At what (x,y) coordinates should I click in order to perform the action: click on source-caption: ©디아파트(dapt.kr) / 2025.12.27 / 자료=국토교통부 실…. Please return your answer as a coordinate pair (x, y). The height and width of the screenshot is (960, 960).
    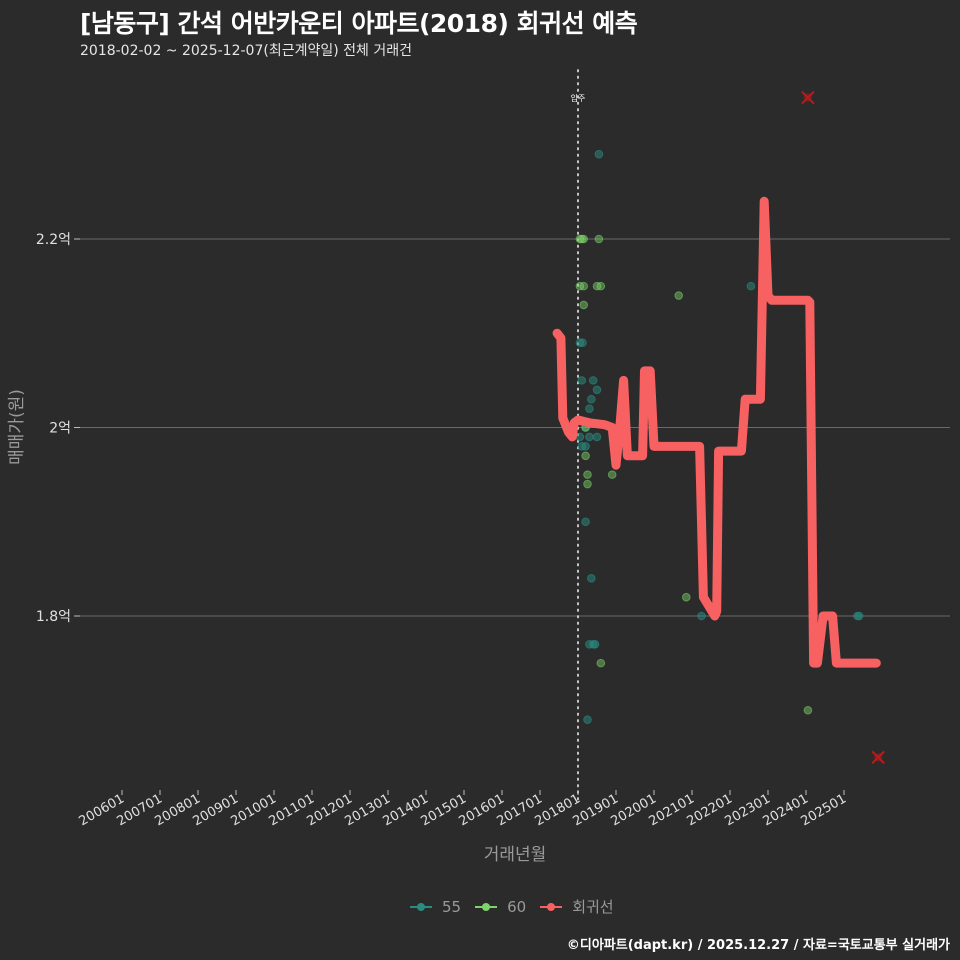
    Looking at the image, I should click on (758, 945).